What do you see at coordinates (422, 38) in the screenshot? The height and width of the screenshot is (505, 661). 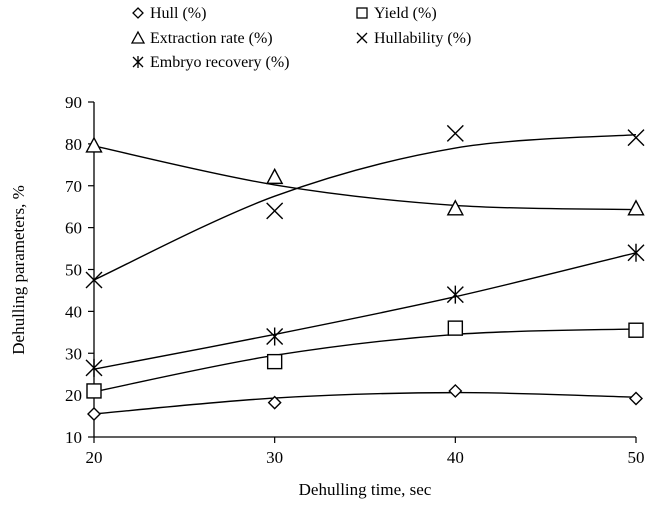 I see `legend-label-hullability: Hullability (%)` at bounding box center [422, 38].